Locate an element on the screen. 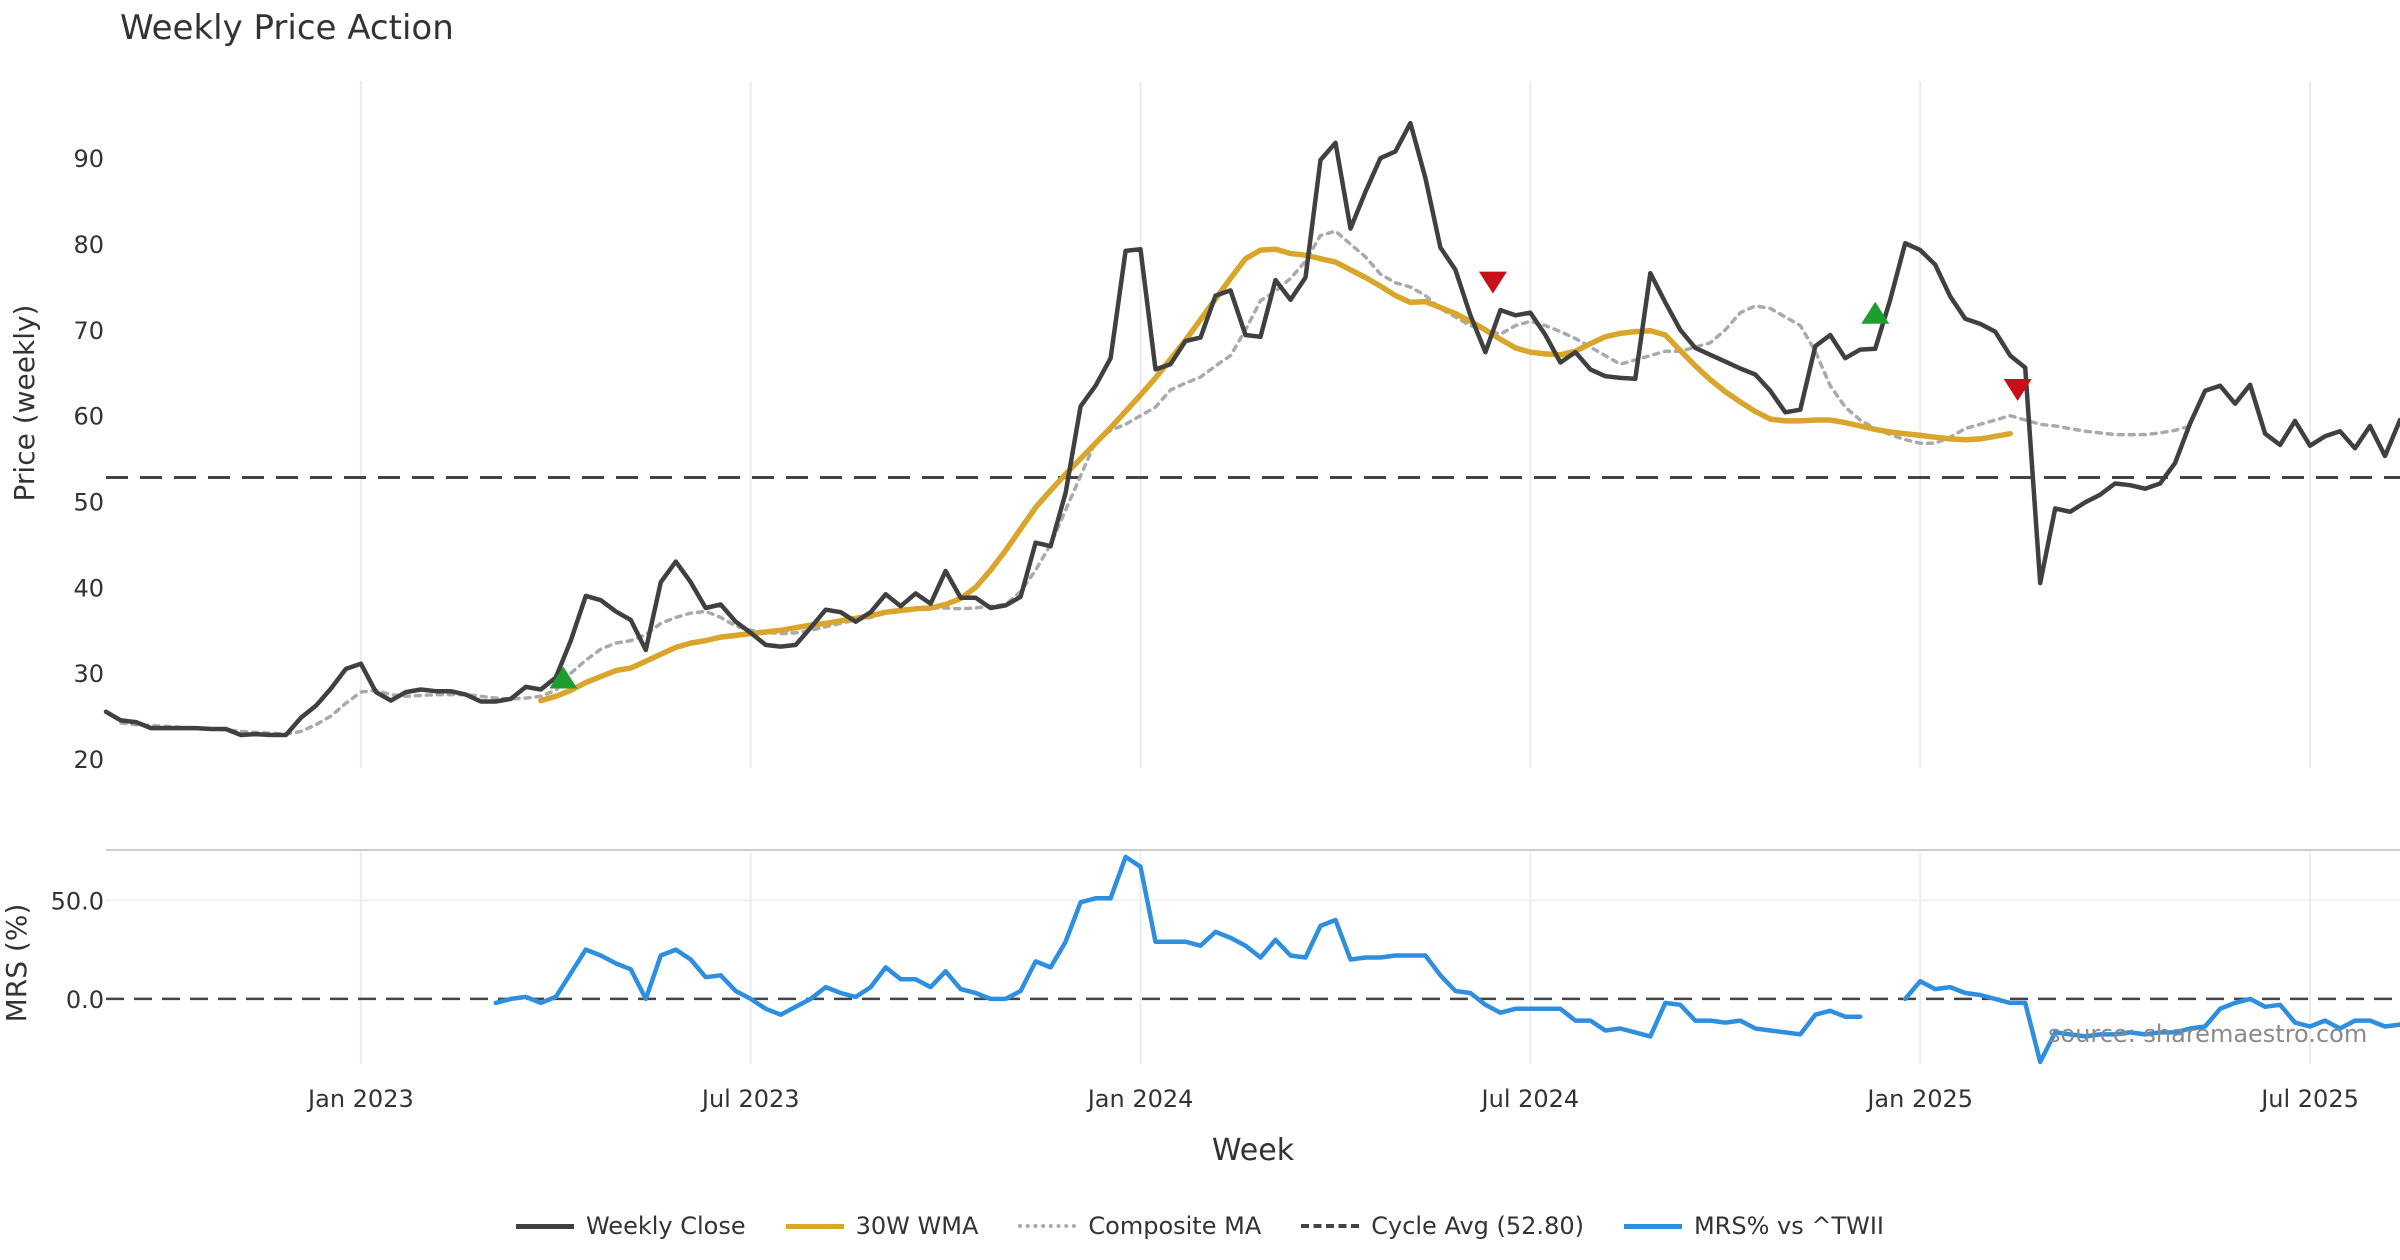 This screenshot has height=1260, width=2400. legend-label: Weekly Close is located at coordinates (665, 1226).